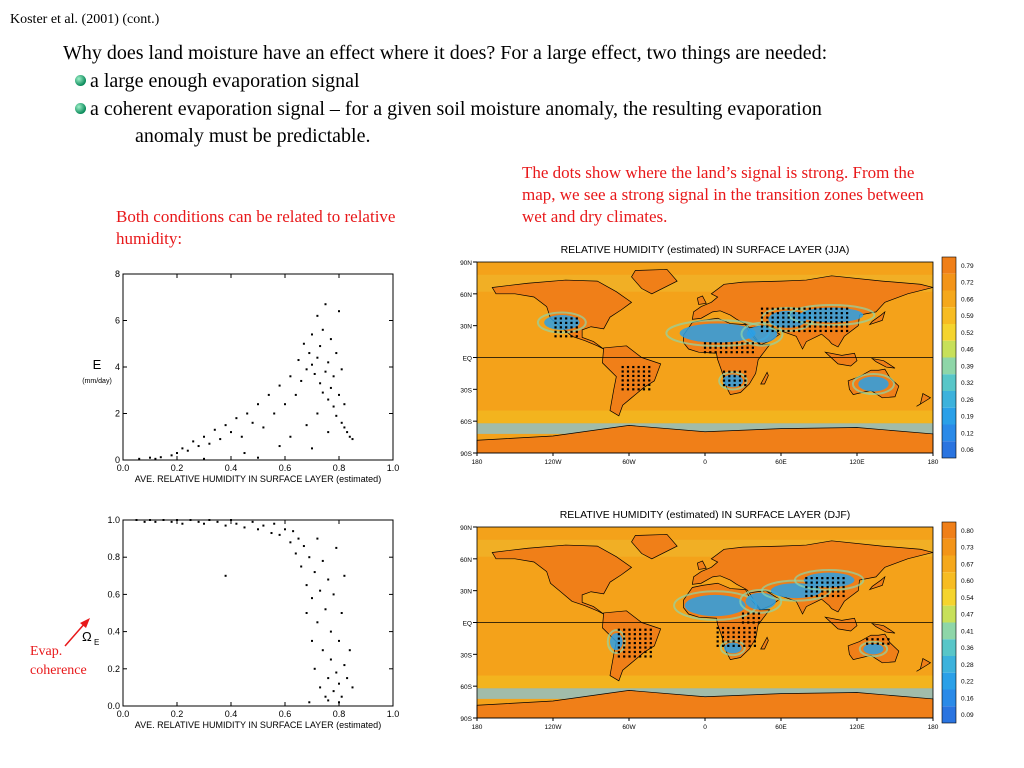 The image size is (1024, 768). What do you see at coordinates (949, 357) in the screenshot?
I see `colorbar-frame` at bounding box center [949, 357].